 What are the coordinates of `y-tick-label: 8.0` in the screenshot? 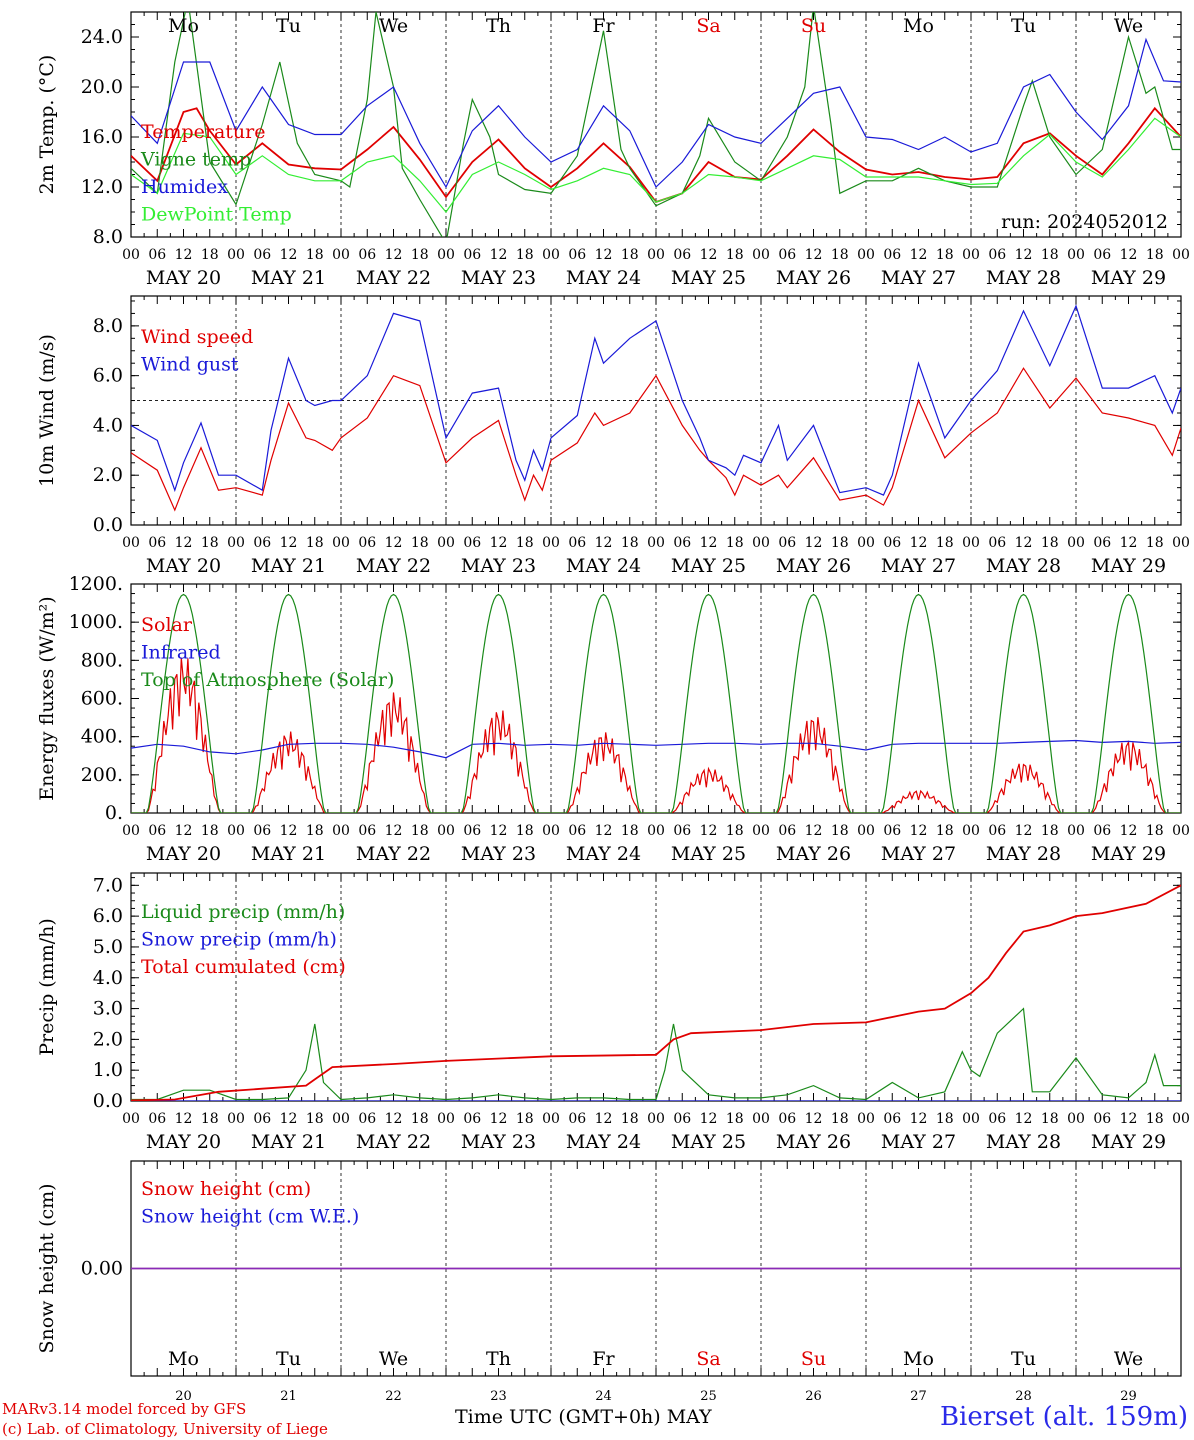 It's located at (108, 326).